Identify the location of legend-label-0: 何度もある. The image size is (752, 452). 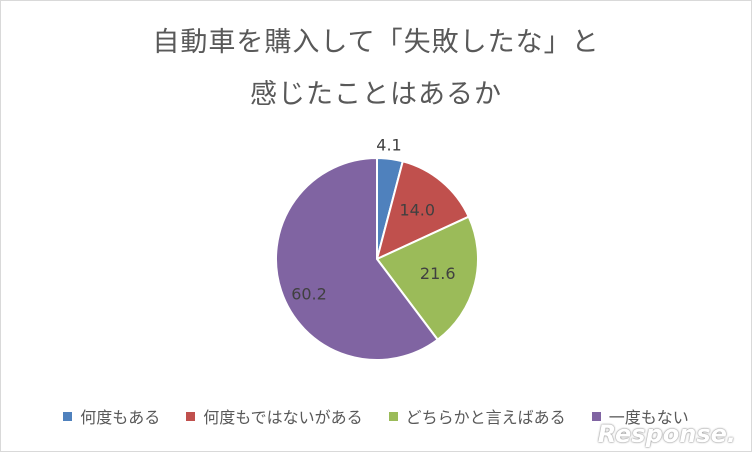
(120, 417).